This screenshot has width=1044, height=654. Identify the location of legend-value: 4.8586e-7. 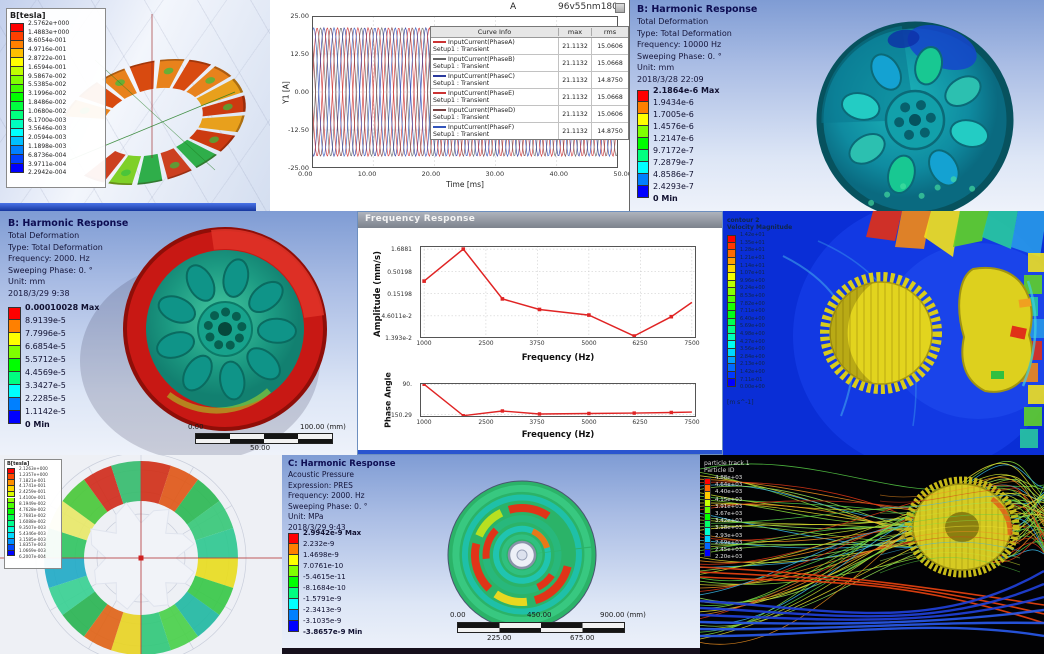
(673, 174).